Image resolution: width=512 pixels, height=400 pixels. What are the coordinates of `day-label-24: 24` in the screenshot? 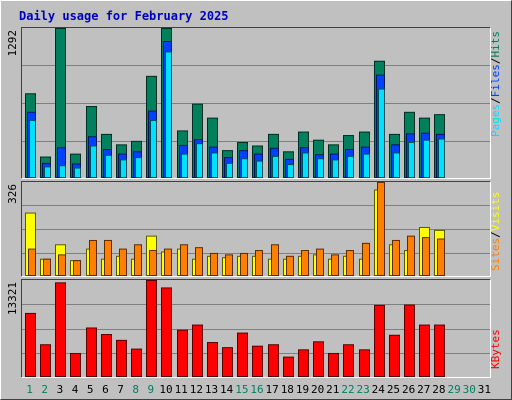 It's located at (379, 389).